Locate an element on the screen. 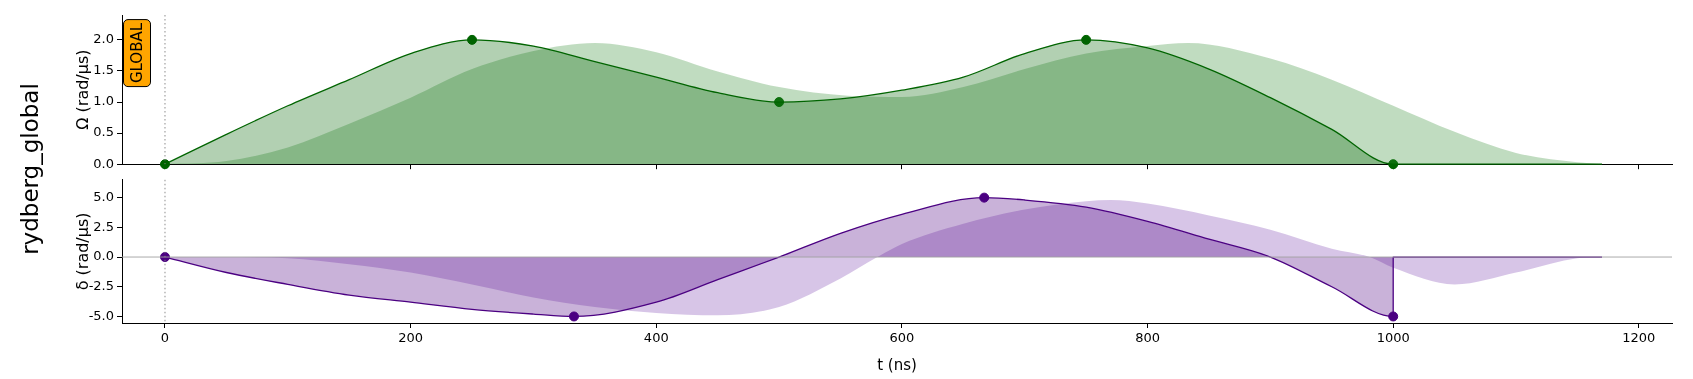 This screenshot has width=1693, height=379. x-axis-title: t (ns) is located at coordinates (897, 364).